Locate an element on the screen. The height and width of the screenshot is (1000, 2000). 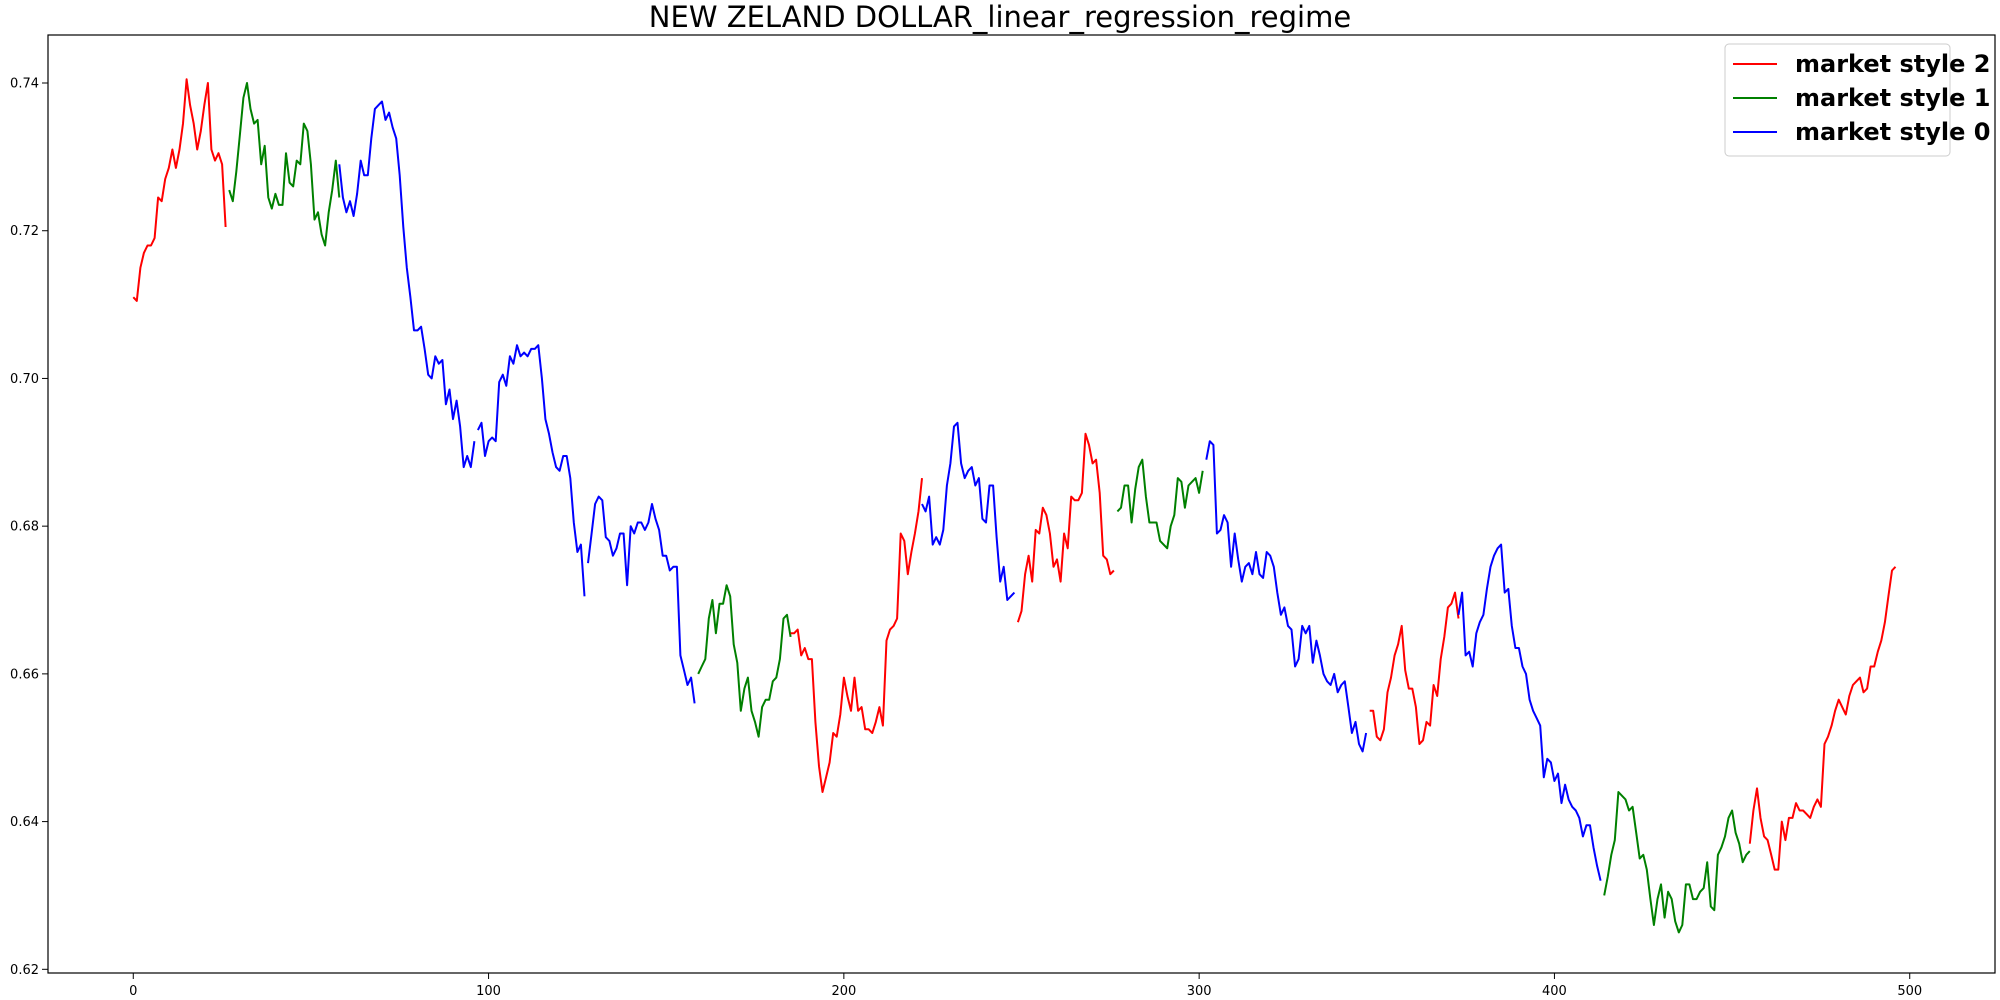
x-tick-label: 300 is located at coordinates (1199, 991).